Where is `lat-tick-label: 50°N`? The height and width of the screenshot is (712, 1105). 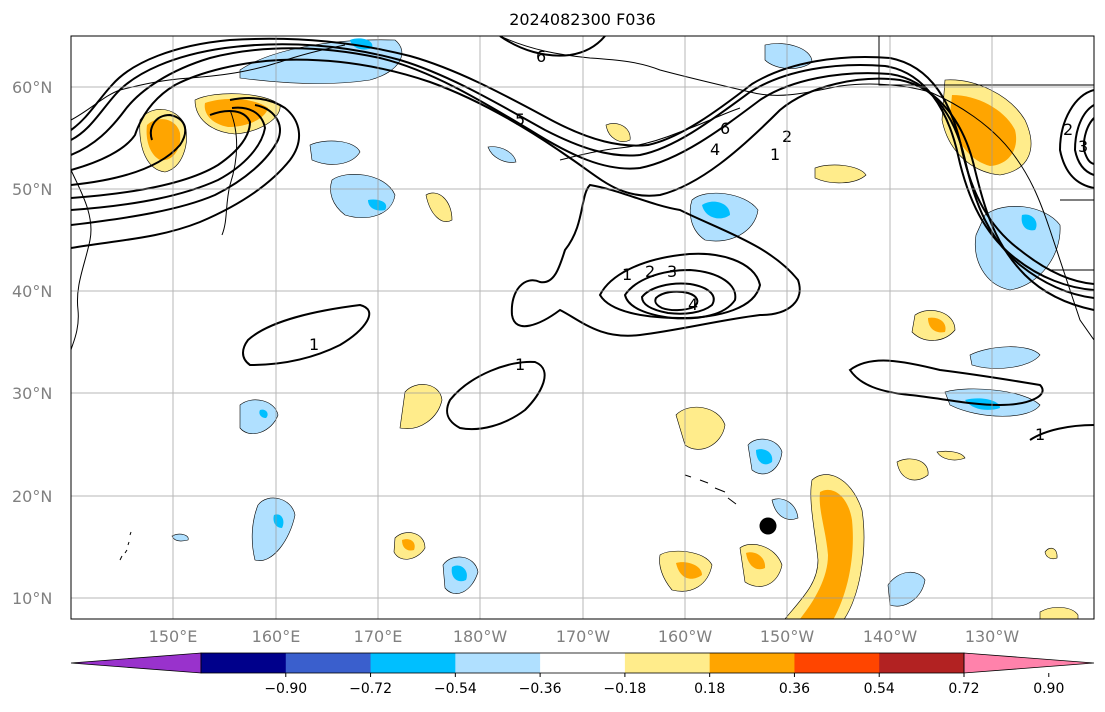 lat-tick-label: 50°N is located at coordinates (32, 189).